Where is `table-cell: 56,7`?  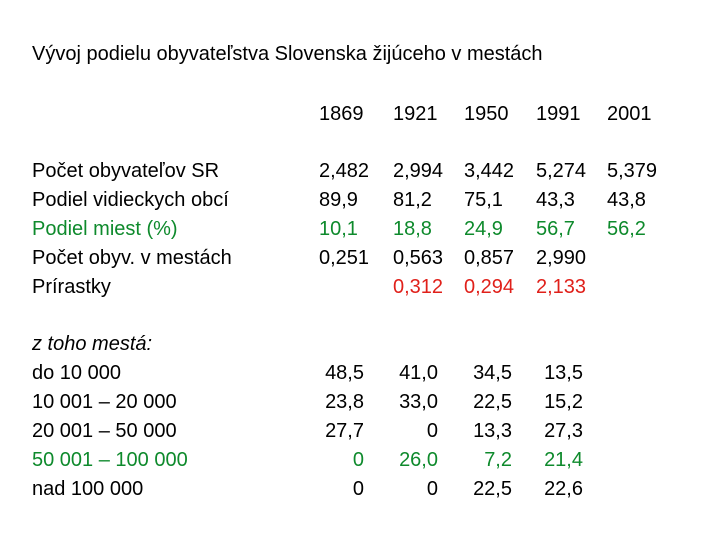
table-cell: 56,7 is located at coordinates (555, 229).